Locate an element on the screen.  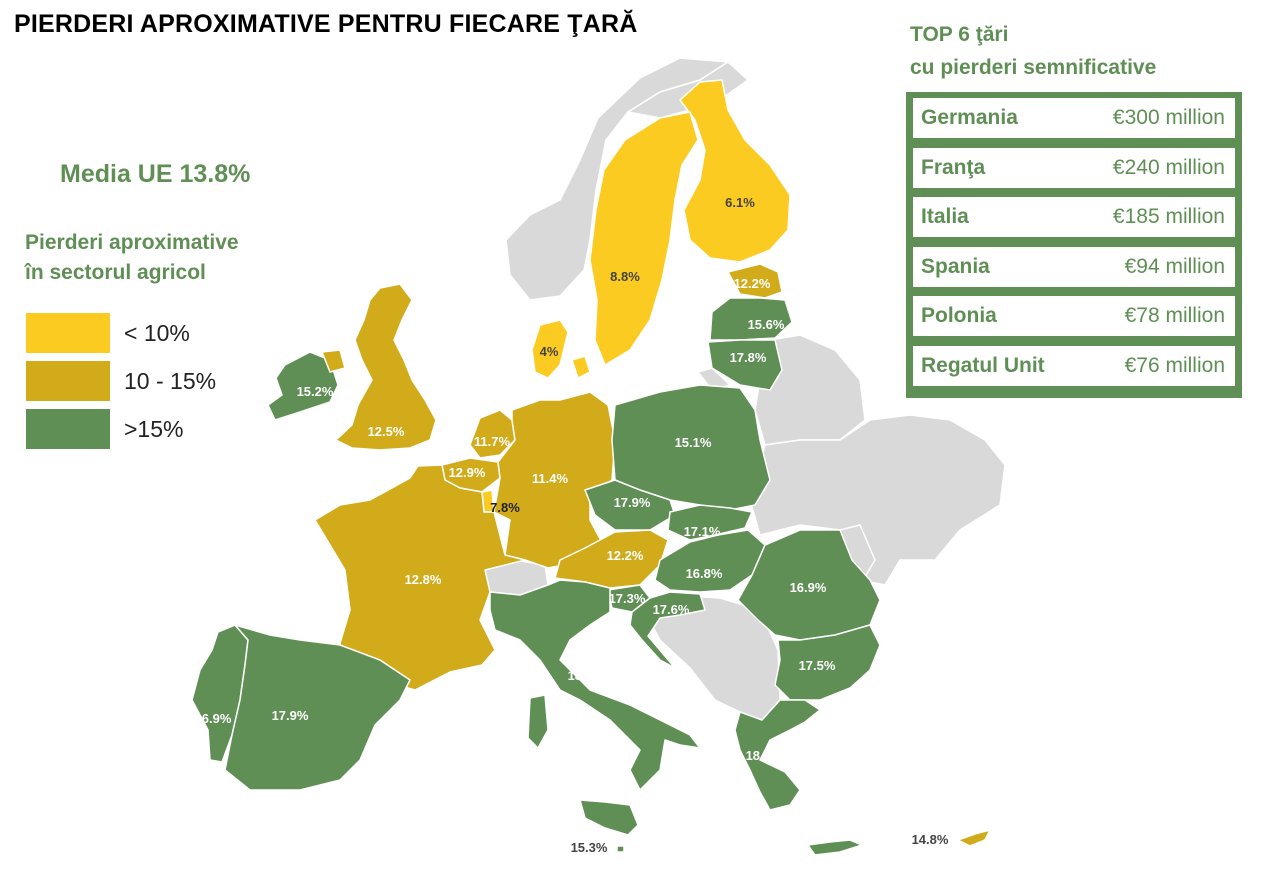
label-luxembourg: 7.8% is located at coordinates (505, 507).